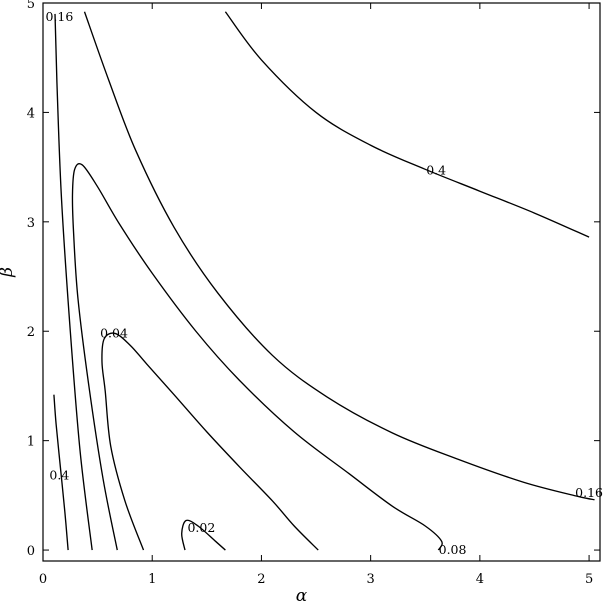 This screenshot has width=604, height=606. What do you see at coordinates (453, 549) in the screenshot?
I see `contour-label: 0.08` at bounding box center [453, 549].